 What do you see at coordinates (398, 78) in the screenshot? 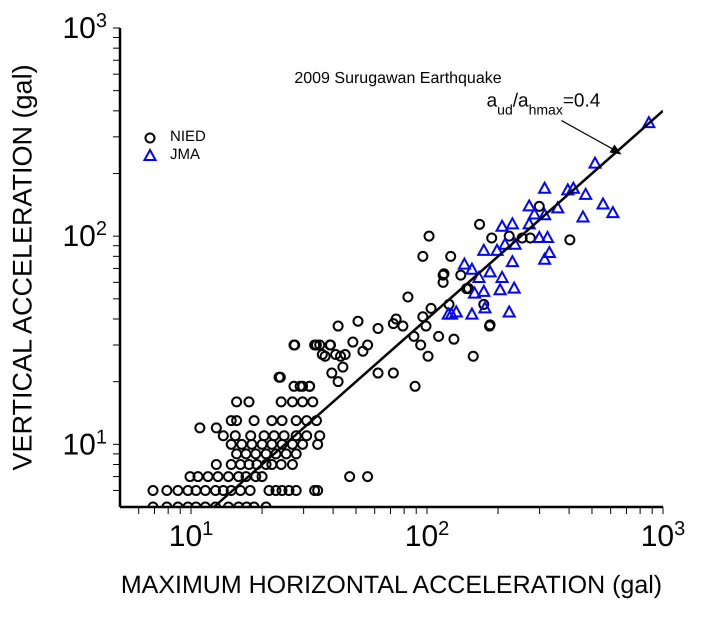
I see `text: 2009 Surugawan Earthquake` at bounding box center [398, 78].